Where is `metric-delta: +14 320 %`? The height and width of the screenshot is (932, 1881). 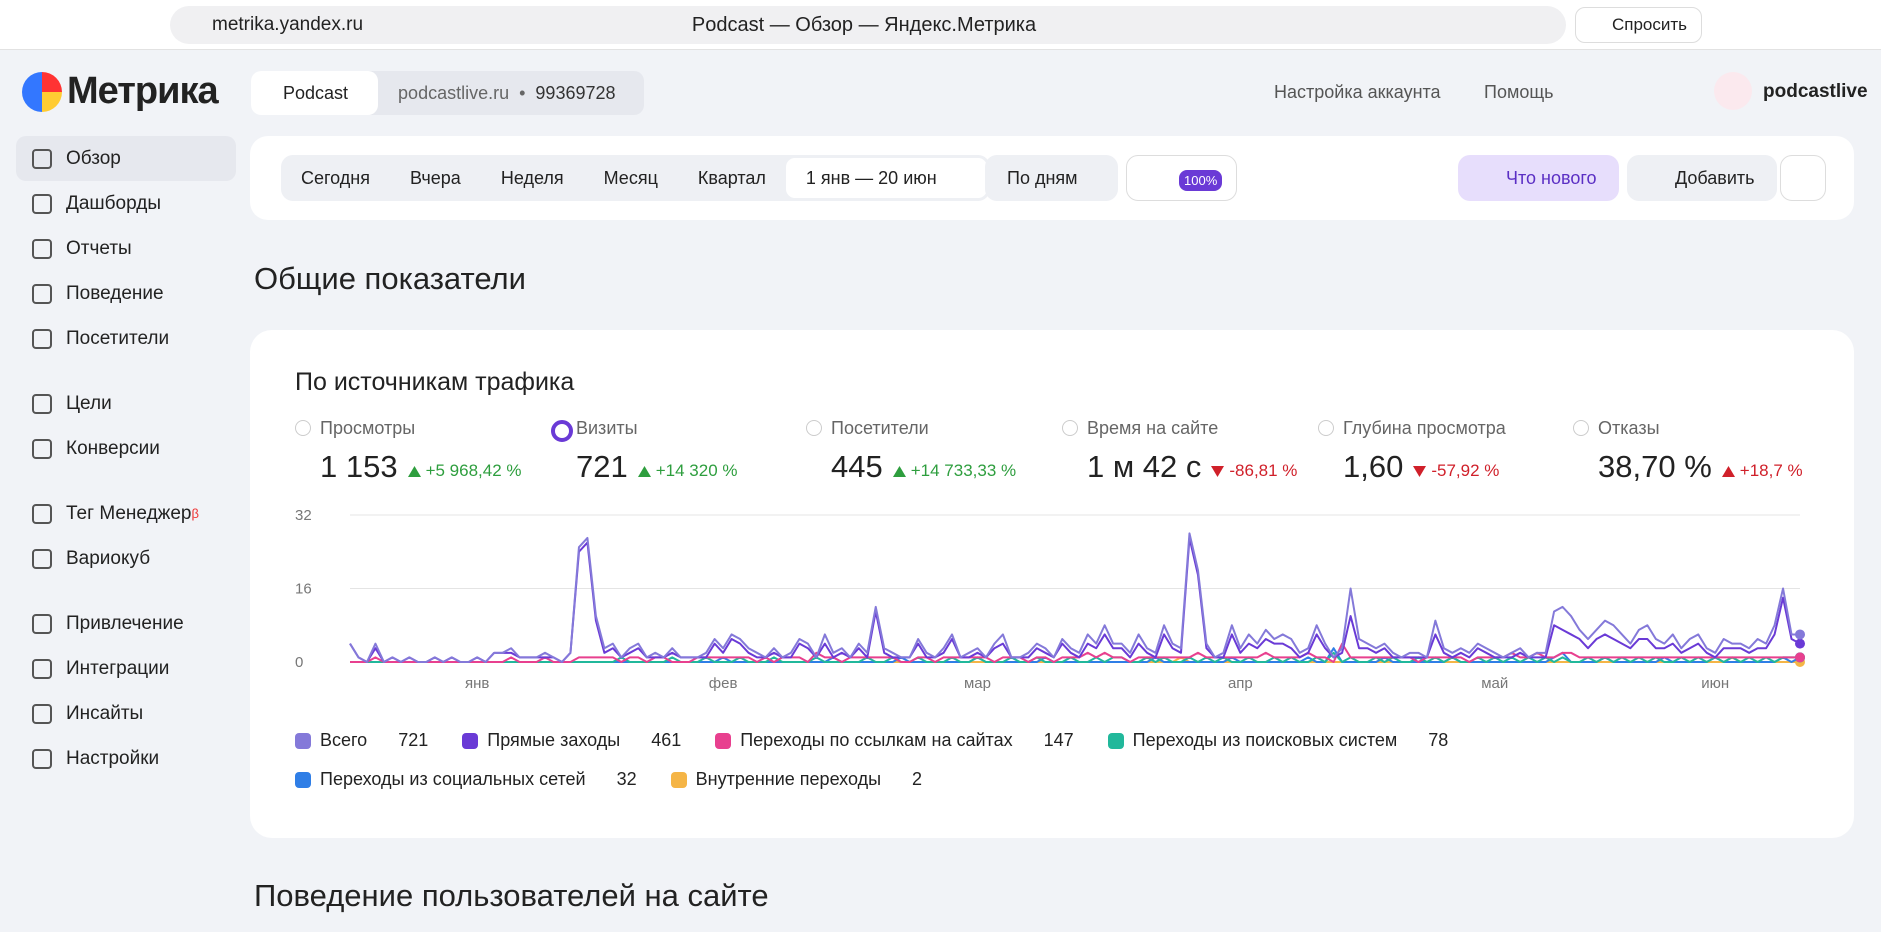 metric-delta: +14 320 % is located at coordinates (687, 471).